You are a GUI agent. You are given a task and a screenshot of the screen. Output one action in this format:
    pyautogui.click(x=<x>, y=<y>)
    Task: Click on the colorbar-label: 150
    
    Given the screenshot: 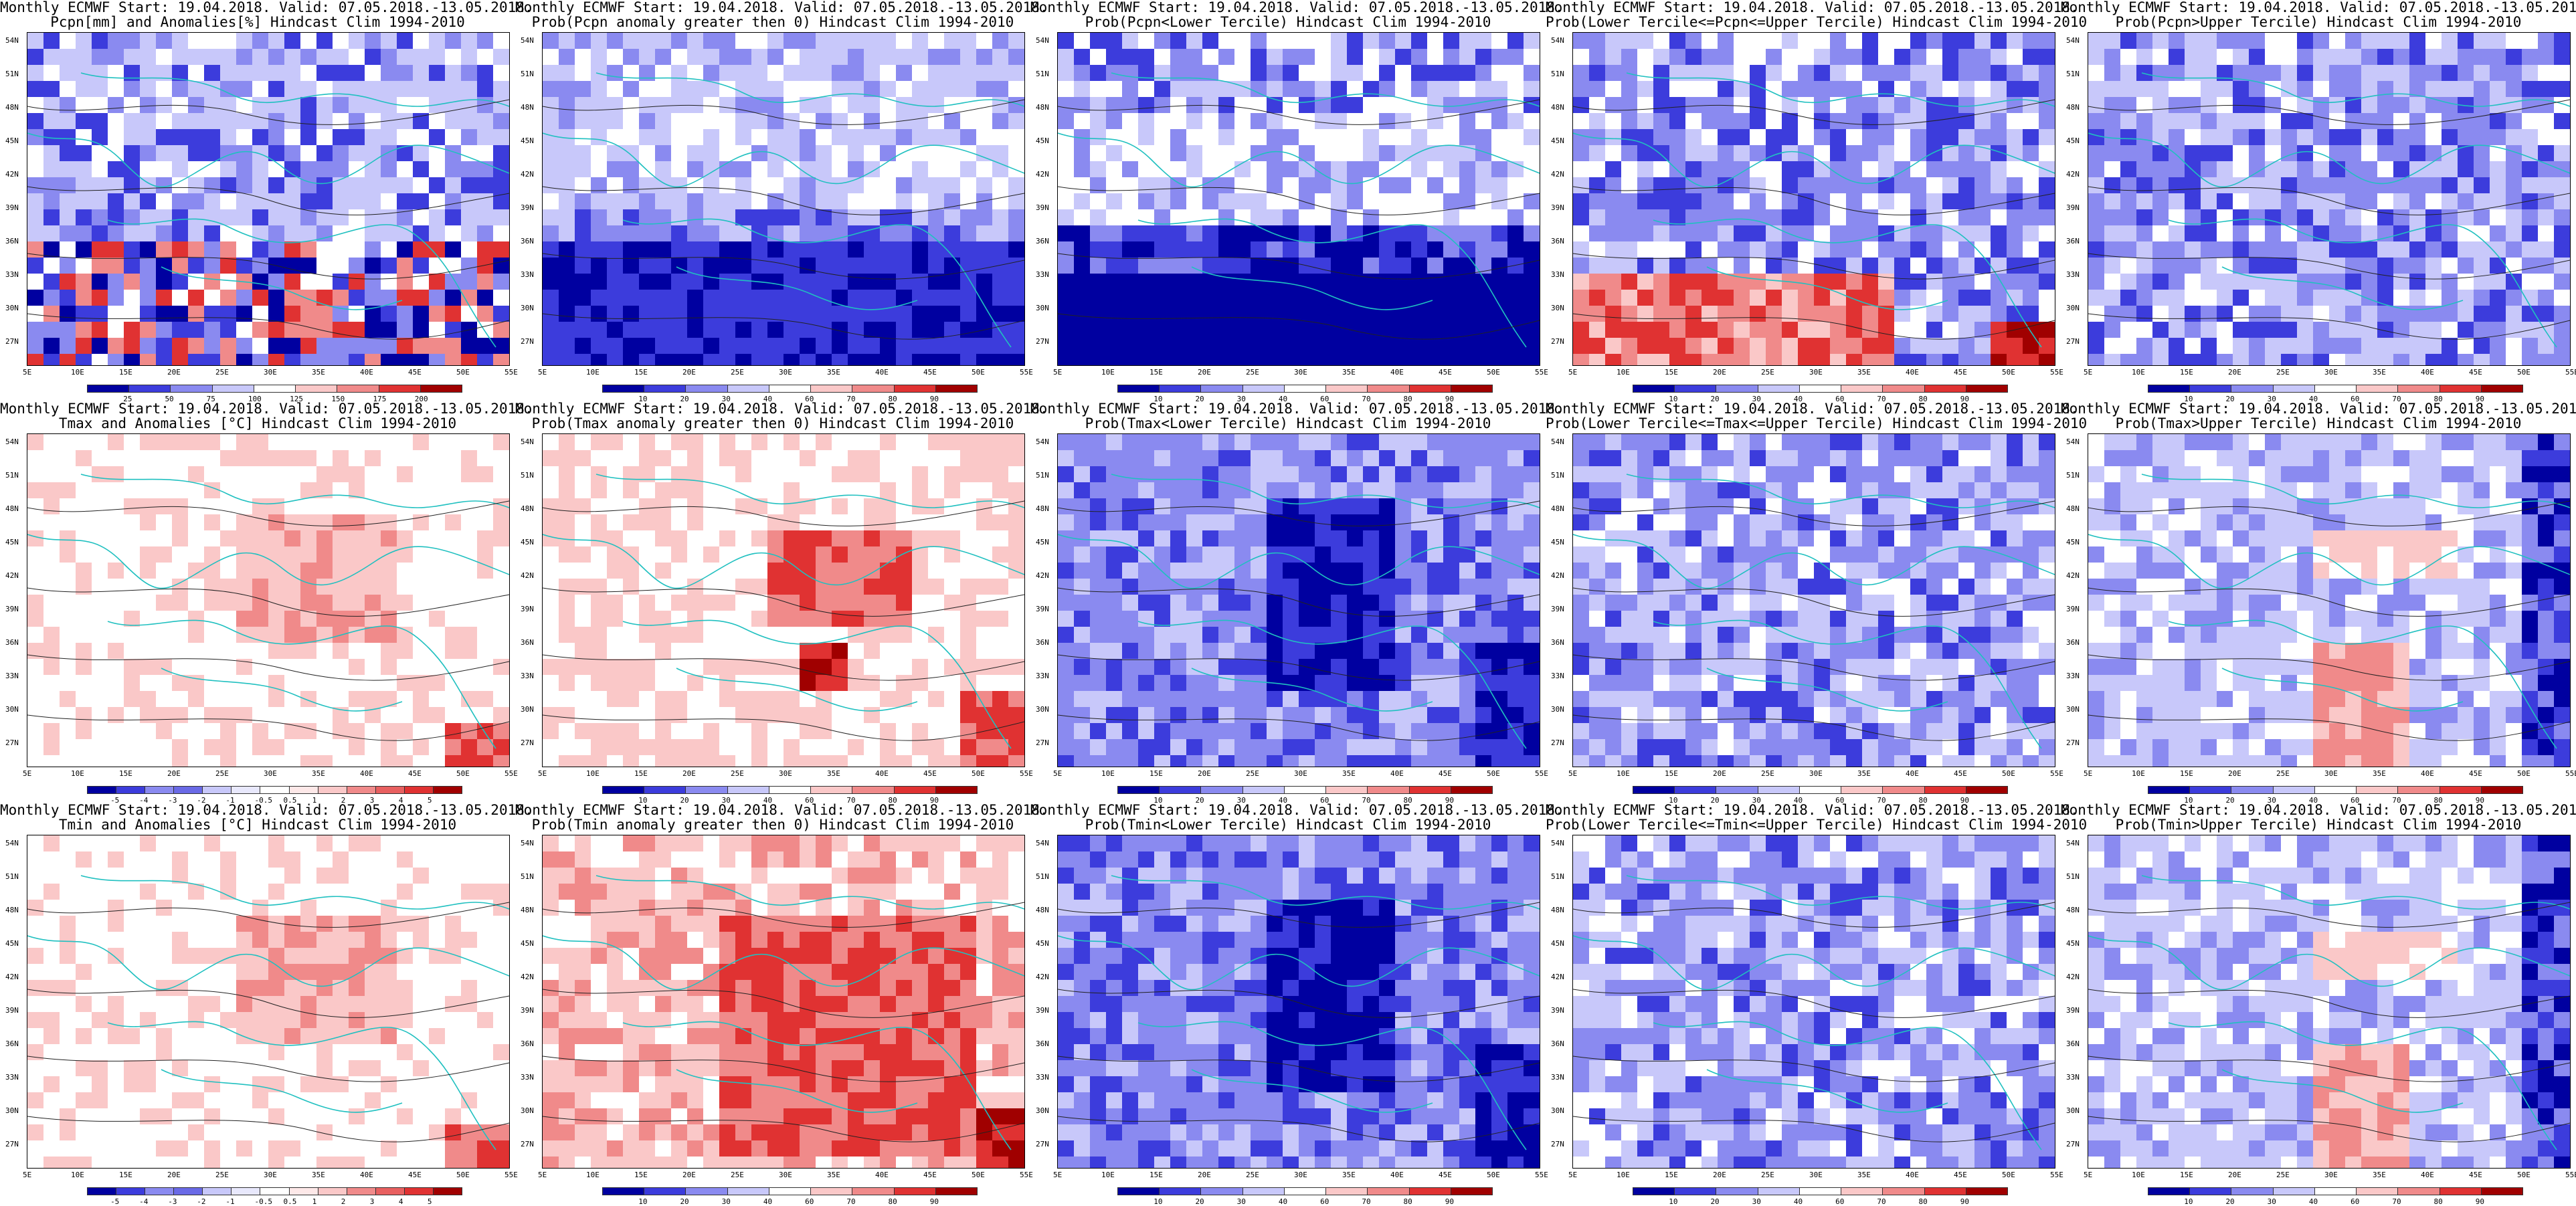 What is the action you would take?
    pyautogui.click(x=338, y=399)
    